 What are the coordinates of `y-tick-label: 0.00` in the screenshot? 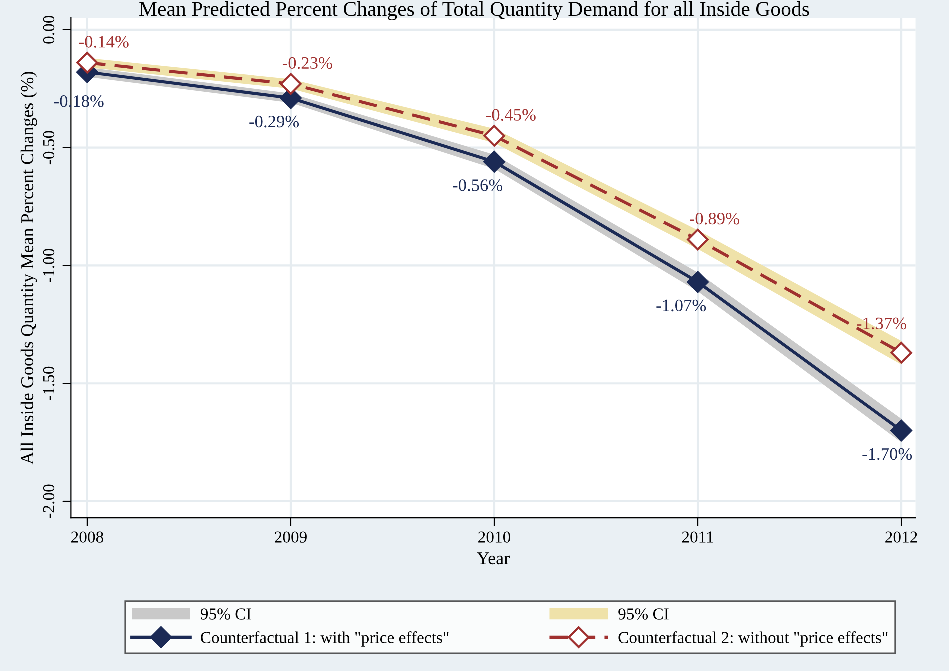 It's located at (49, 30).